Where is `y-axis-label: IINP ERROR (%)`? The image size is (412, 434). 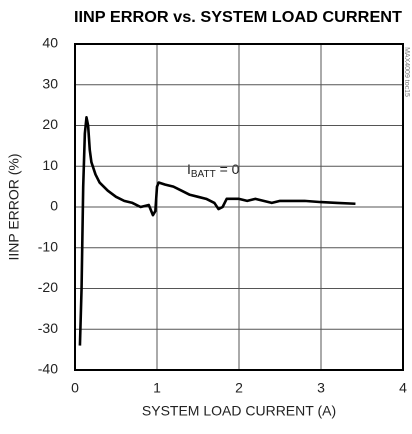
y-axis-label: IINP ERROR (%) is located at coordinates (14, 206).